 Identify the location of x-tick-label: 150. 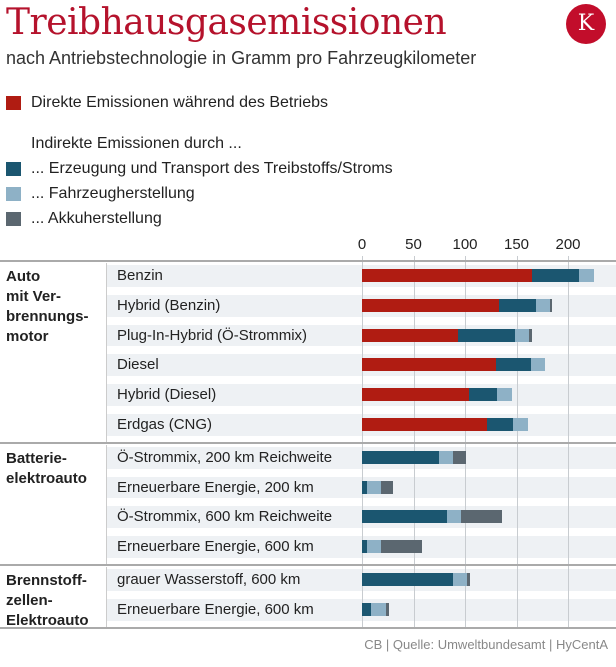
(516, 244).